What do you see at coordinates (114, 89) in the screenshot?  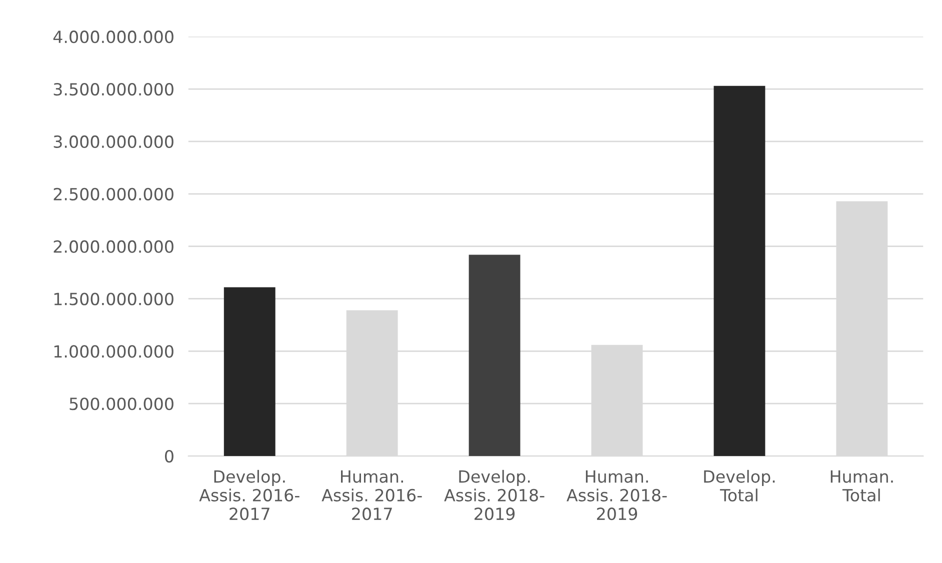 I see `y-tick-label: 3.500.000.000` at bounding box center [114, 89].